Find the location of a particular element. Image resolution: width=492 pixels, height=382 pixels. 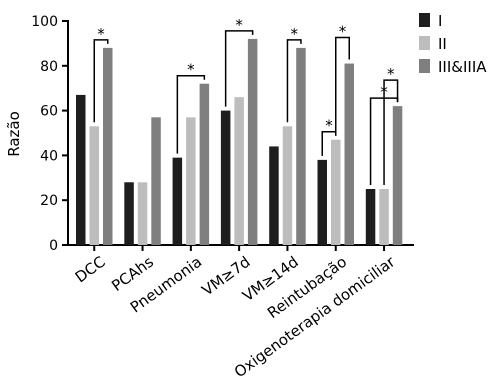

y-tick-label: 20 is located at coordinates (49, 201).